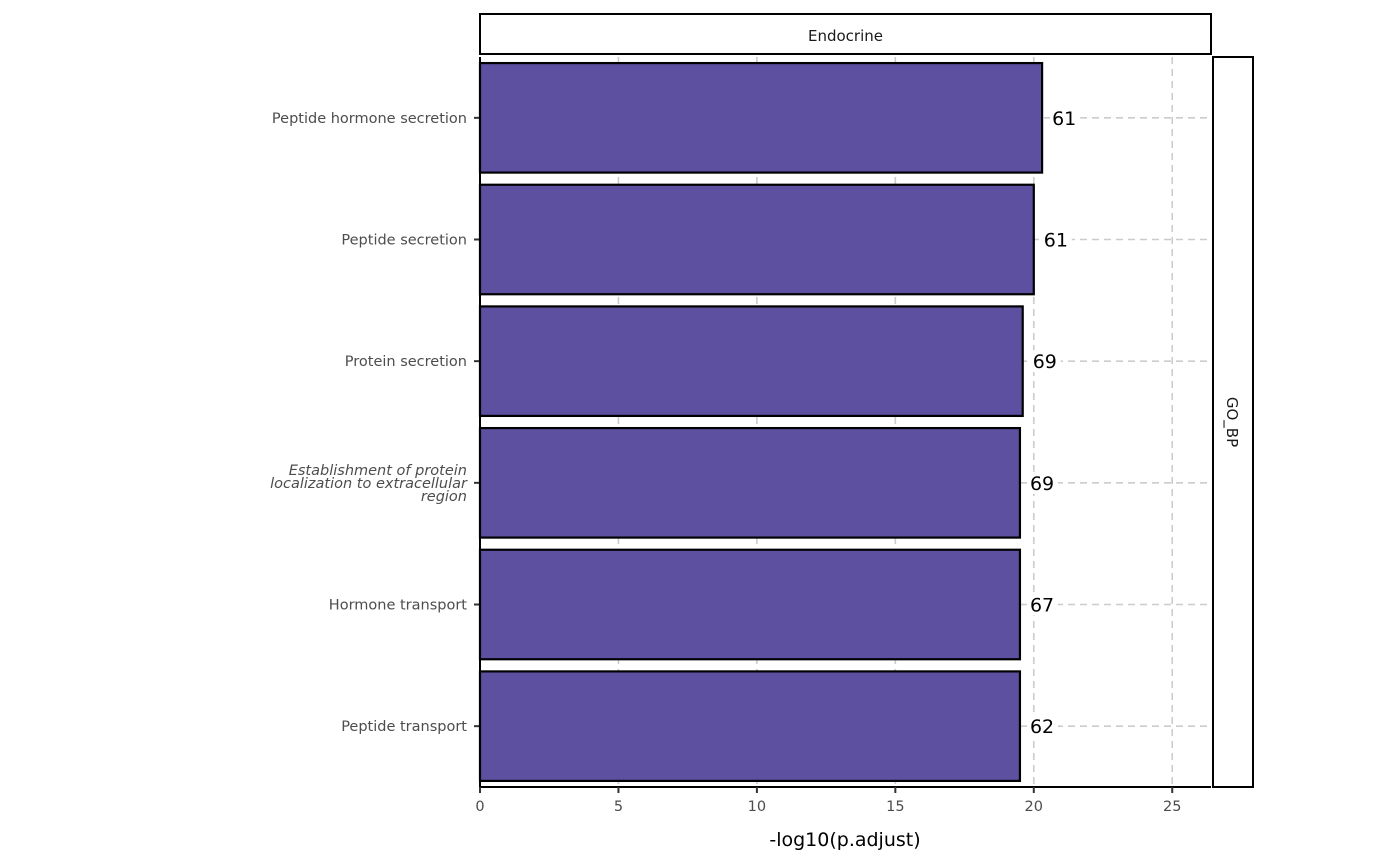 The width and height of the screenshot is (1400, 866). I want to click on facet-strip-top-label: Endocrine, so click(845, 36).